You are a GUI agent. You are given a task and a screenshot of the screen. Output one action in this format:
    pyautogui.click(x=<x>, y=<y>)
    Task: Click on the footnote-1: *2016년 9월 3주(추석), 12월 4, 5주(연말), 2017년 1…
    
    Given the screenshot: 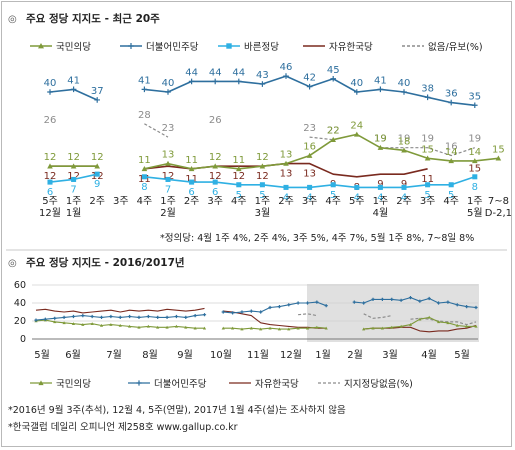 What is the action you would take?
    pyautogui.click(x=177, y=410)
    